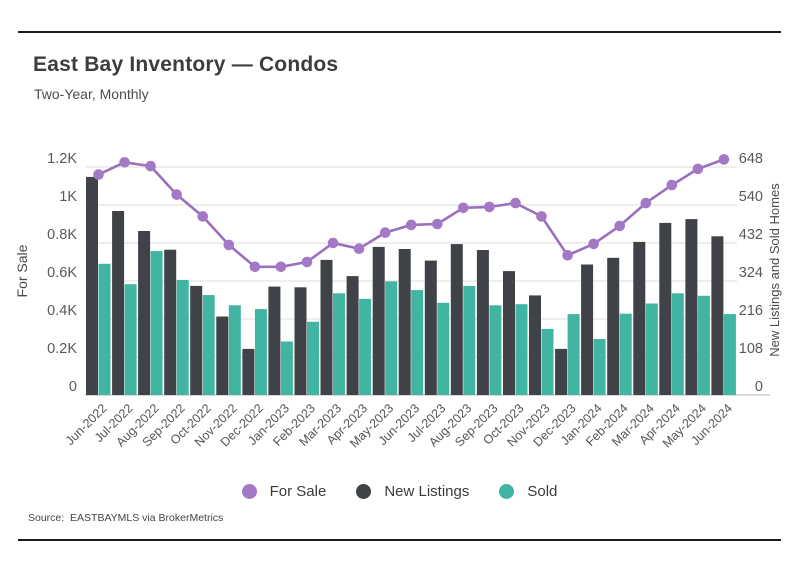 Image resolution: width=799 pixels, height=575 pixels. I want to click on right-axis-tick-label: 0, so click(759, 387).